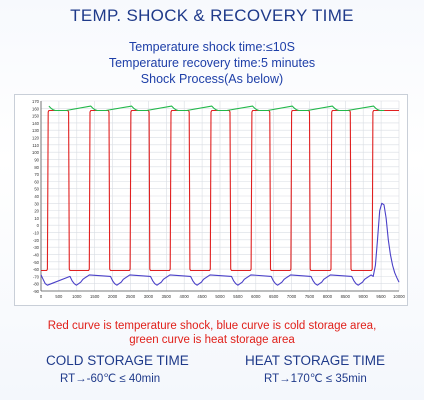 The height and width of the screenshot is (400, 424). Describe the element at coordinates (131, 296) in the screenshot. I see `x-tick-label: 2500` at that location.